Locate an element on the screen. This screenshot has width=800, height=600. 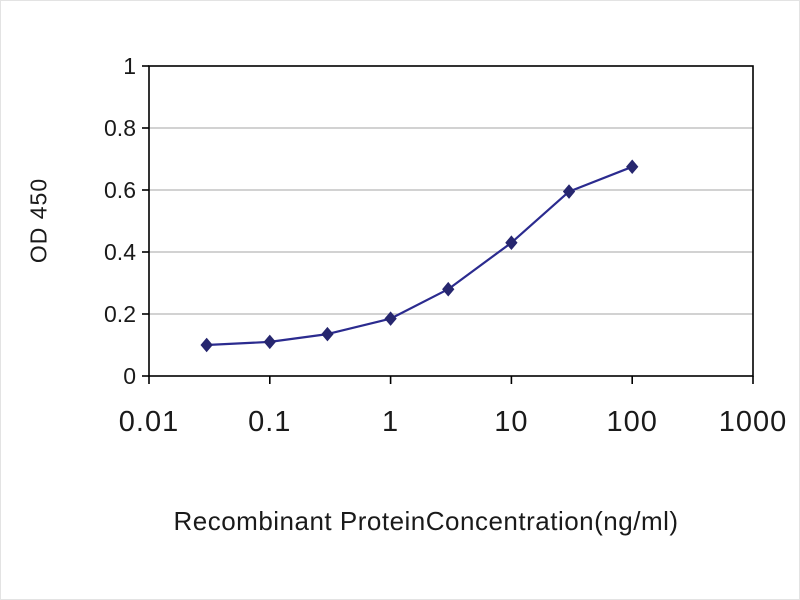
x-tick-label: 100 is located at coordinates (632, 422).